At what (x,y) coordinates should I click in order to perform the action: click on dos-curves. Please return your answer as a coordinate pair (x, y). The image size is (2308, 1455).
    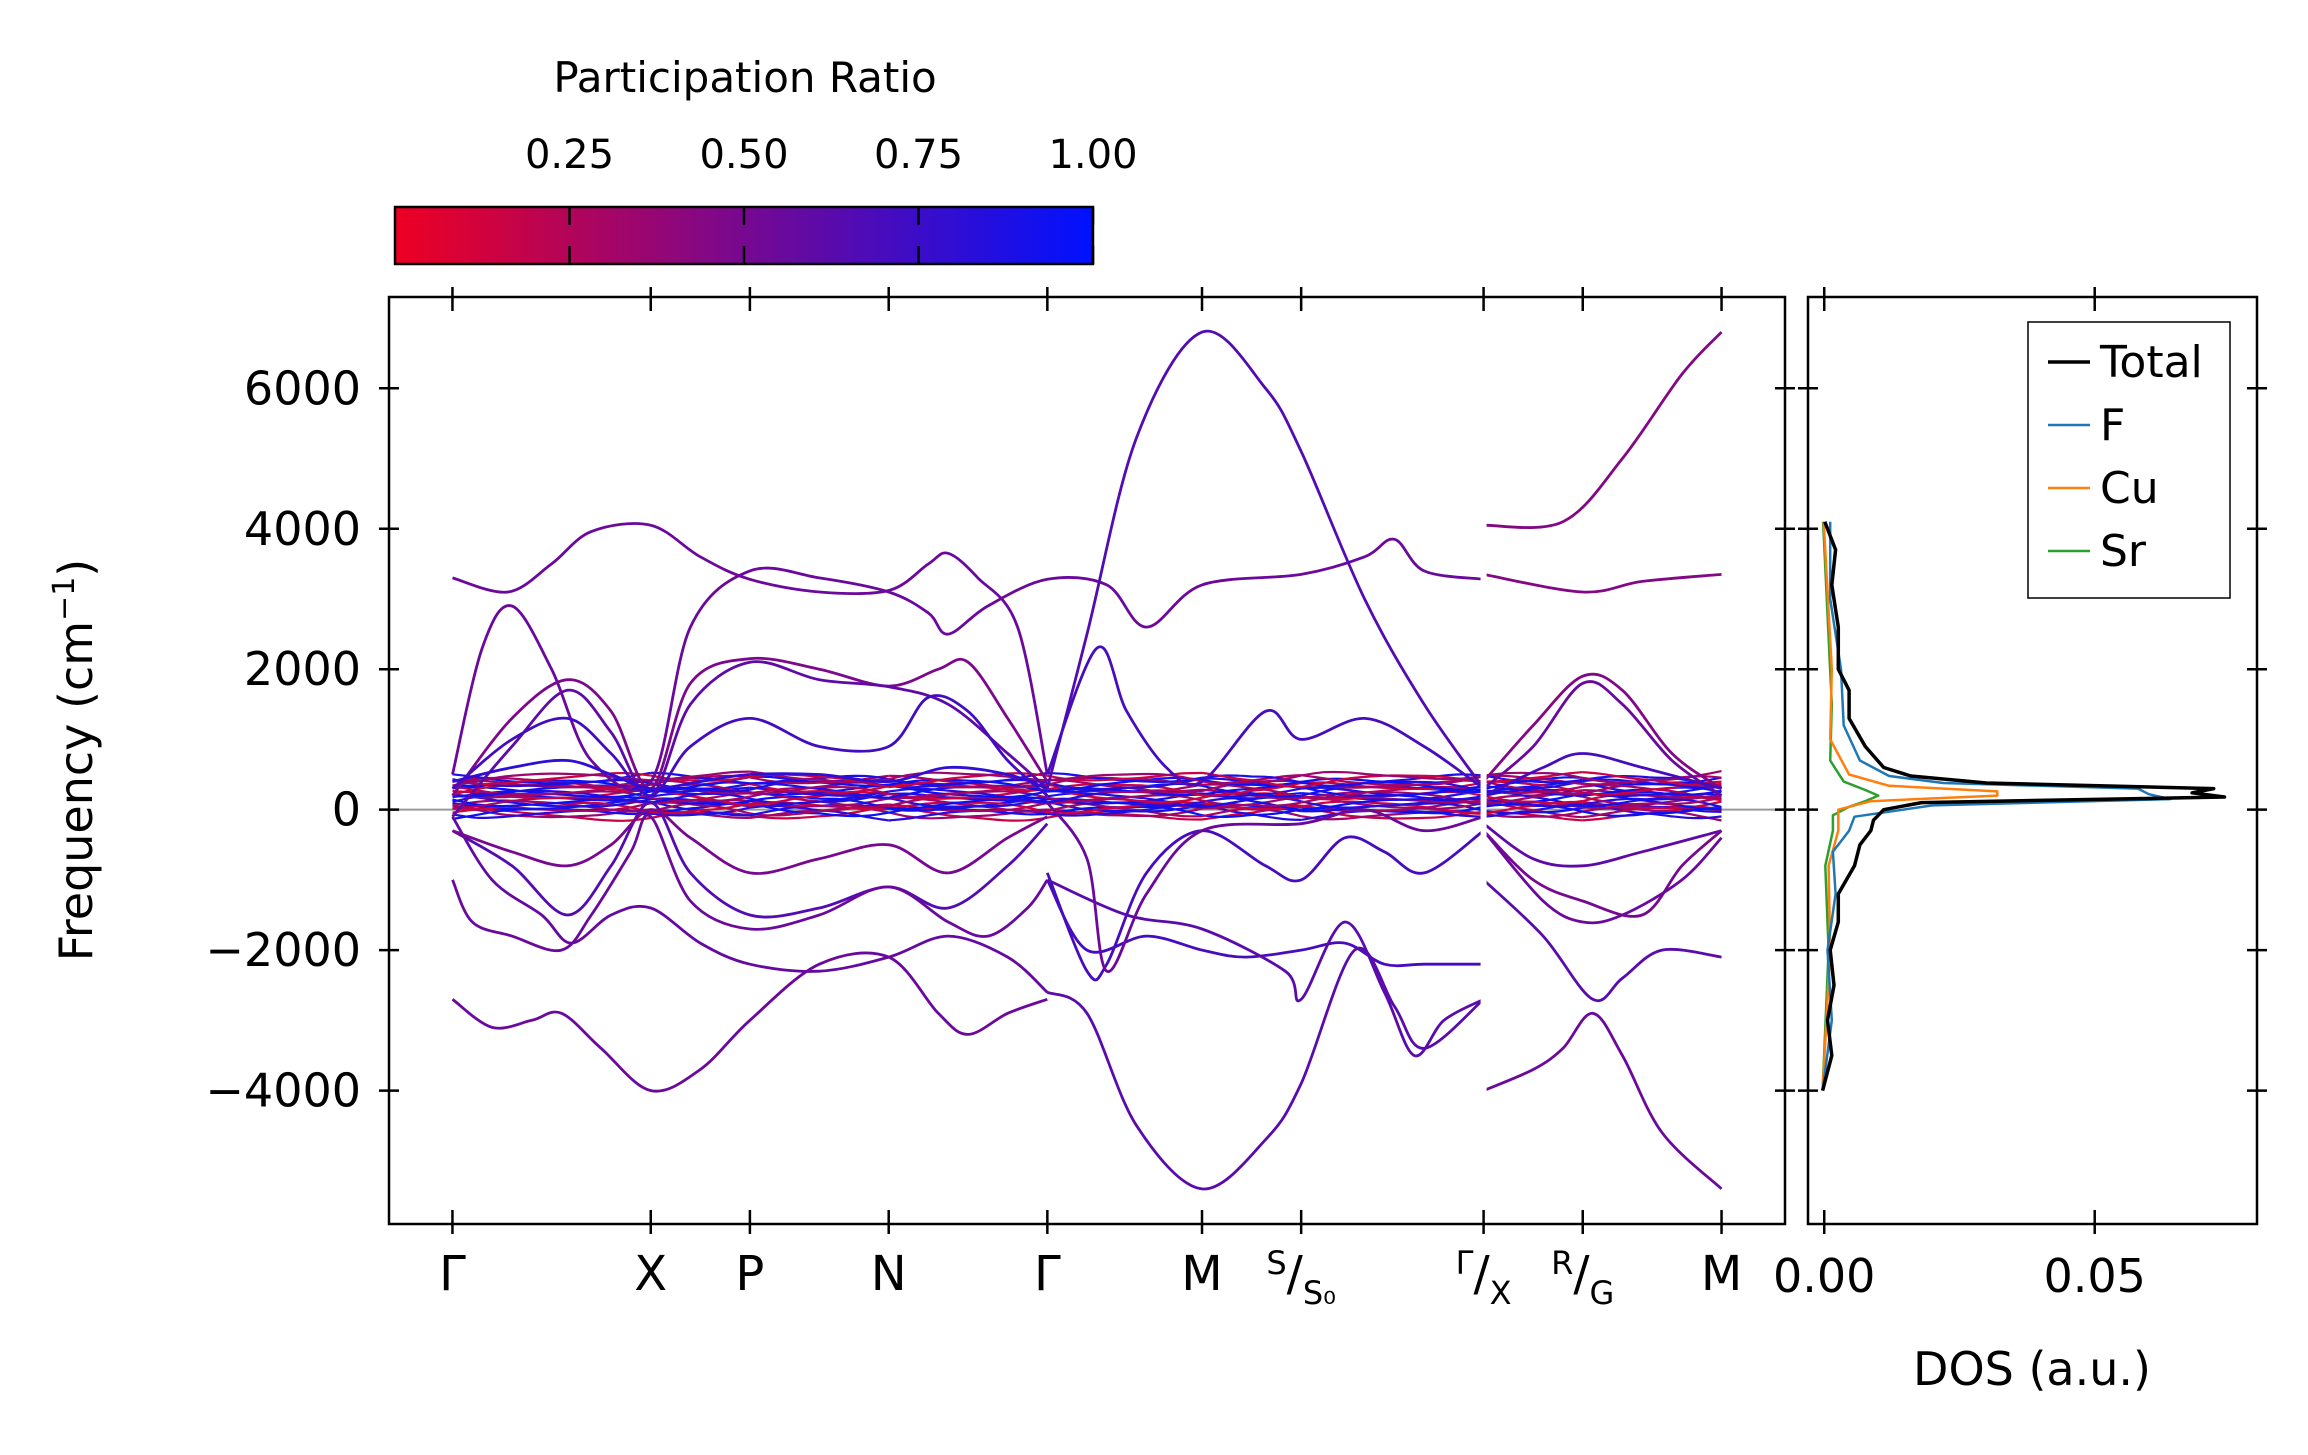
    Looking at the image, I should click on (2023, 806).